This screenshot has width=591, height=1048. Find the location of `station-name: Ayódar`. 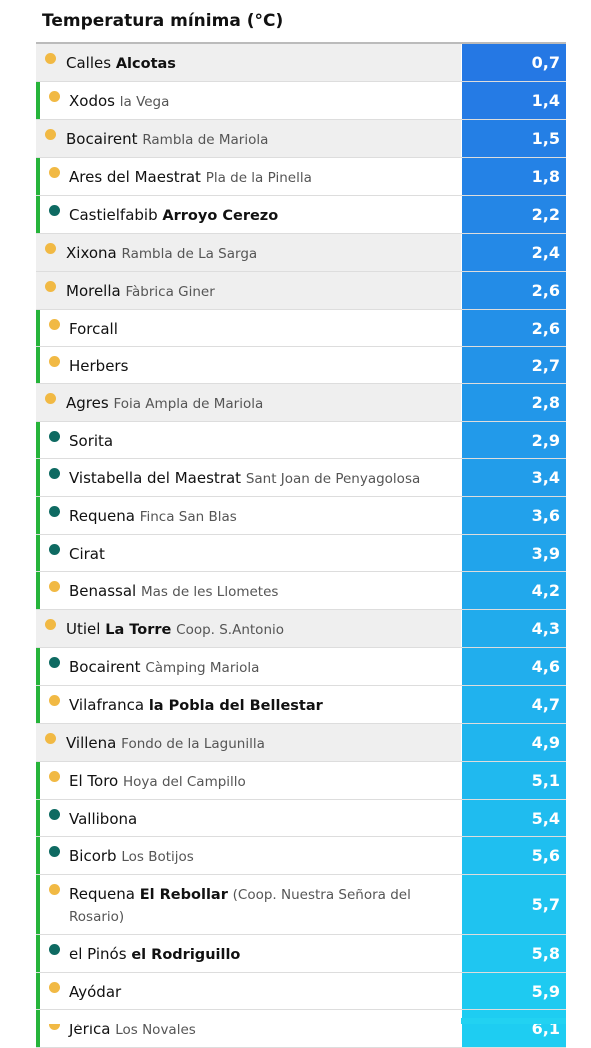

station-name: Ayódar is located at coordinates (95, 992).